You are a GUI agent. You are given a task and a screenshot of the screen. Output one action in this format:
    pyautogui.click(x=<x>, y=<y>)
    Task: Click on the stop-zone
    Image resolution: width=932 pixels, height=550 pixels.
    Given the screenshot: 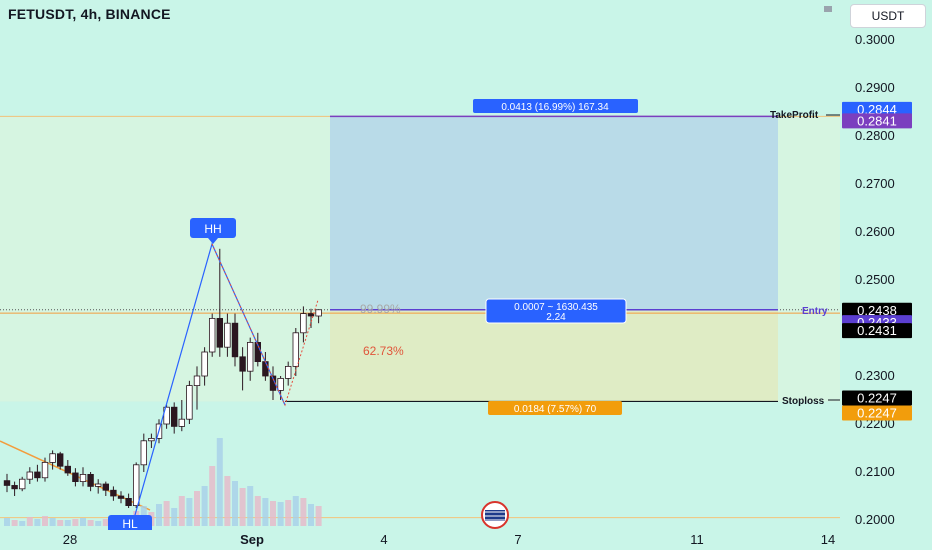 What is the action you would take?
    pyautogui.click(x=554, y=355)
    